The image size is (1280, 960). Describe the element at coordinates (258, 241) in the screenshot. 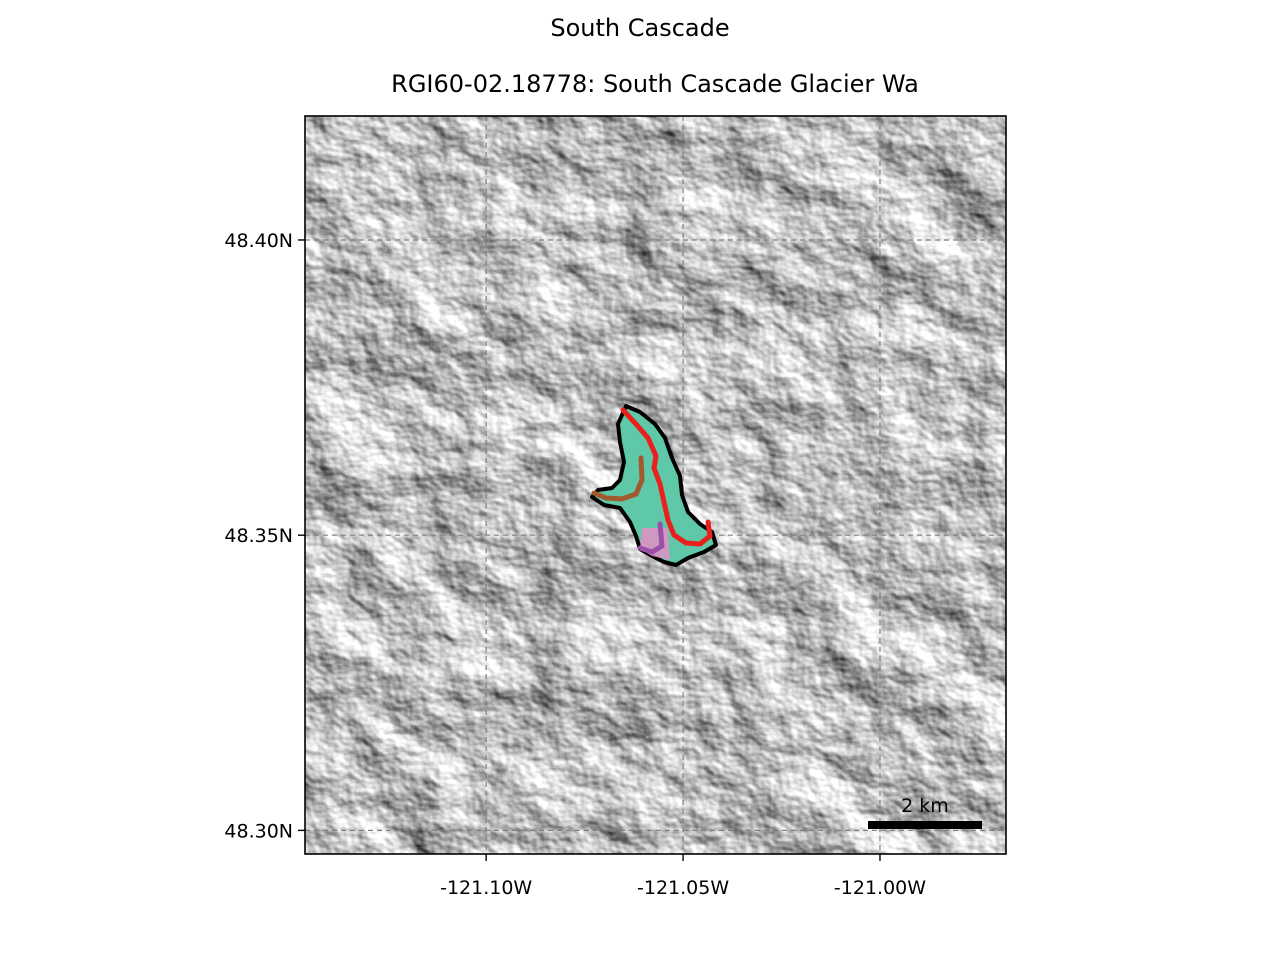

I see `y-tick-label: 48.40N` at that location.